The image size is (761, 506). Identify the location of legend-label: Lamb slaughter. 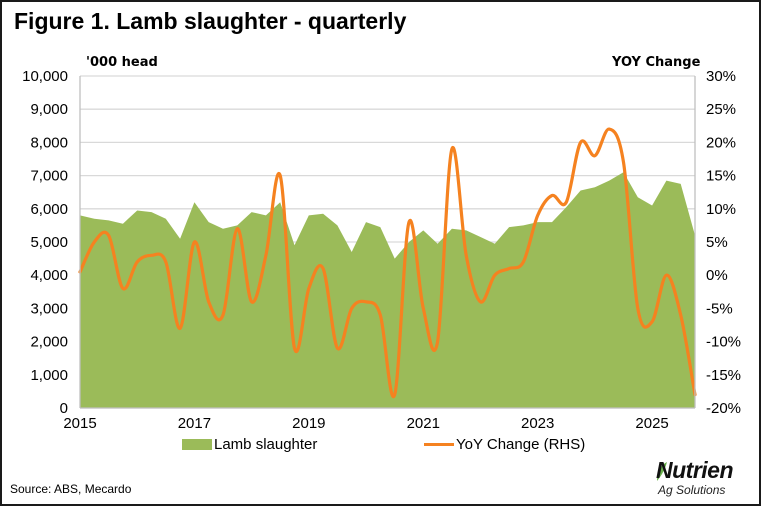
(266, 444).